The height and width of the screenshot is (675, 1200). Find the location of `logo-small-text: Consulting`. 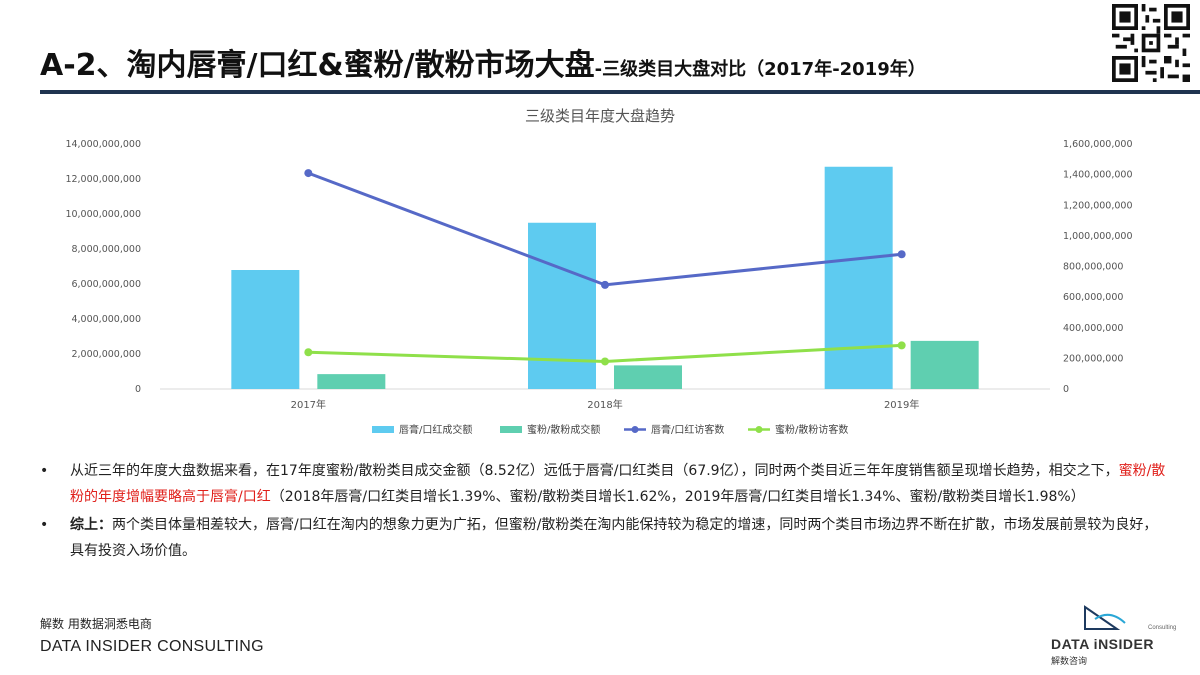

logo-small-text: Consulting is located at coordinates (1162, 628).